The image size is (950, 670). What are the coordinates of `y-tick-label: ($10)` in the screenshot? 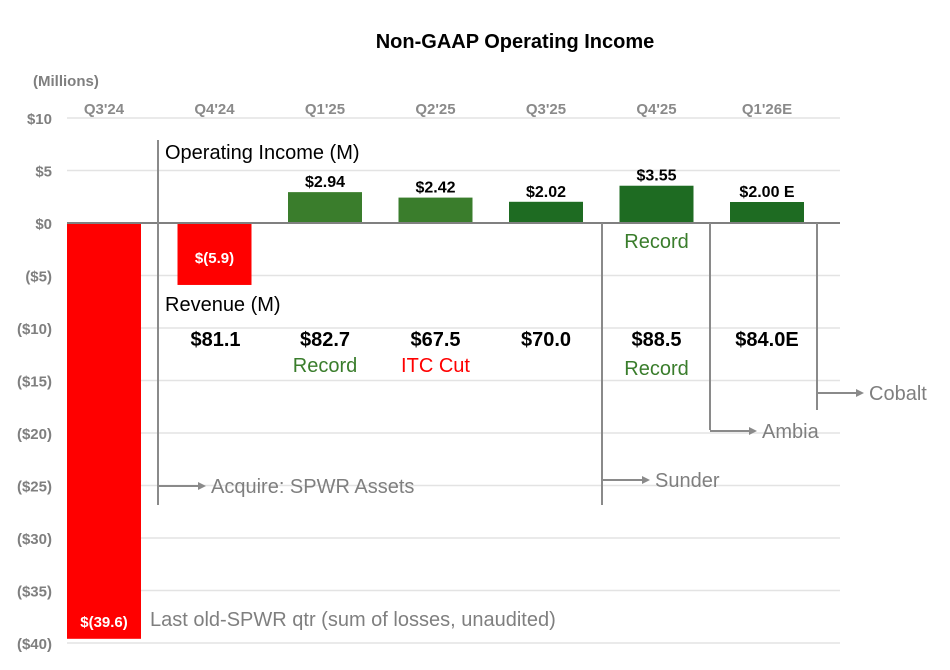 It's located at (34, 329).